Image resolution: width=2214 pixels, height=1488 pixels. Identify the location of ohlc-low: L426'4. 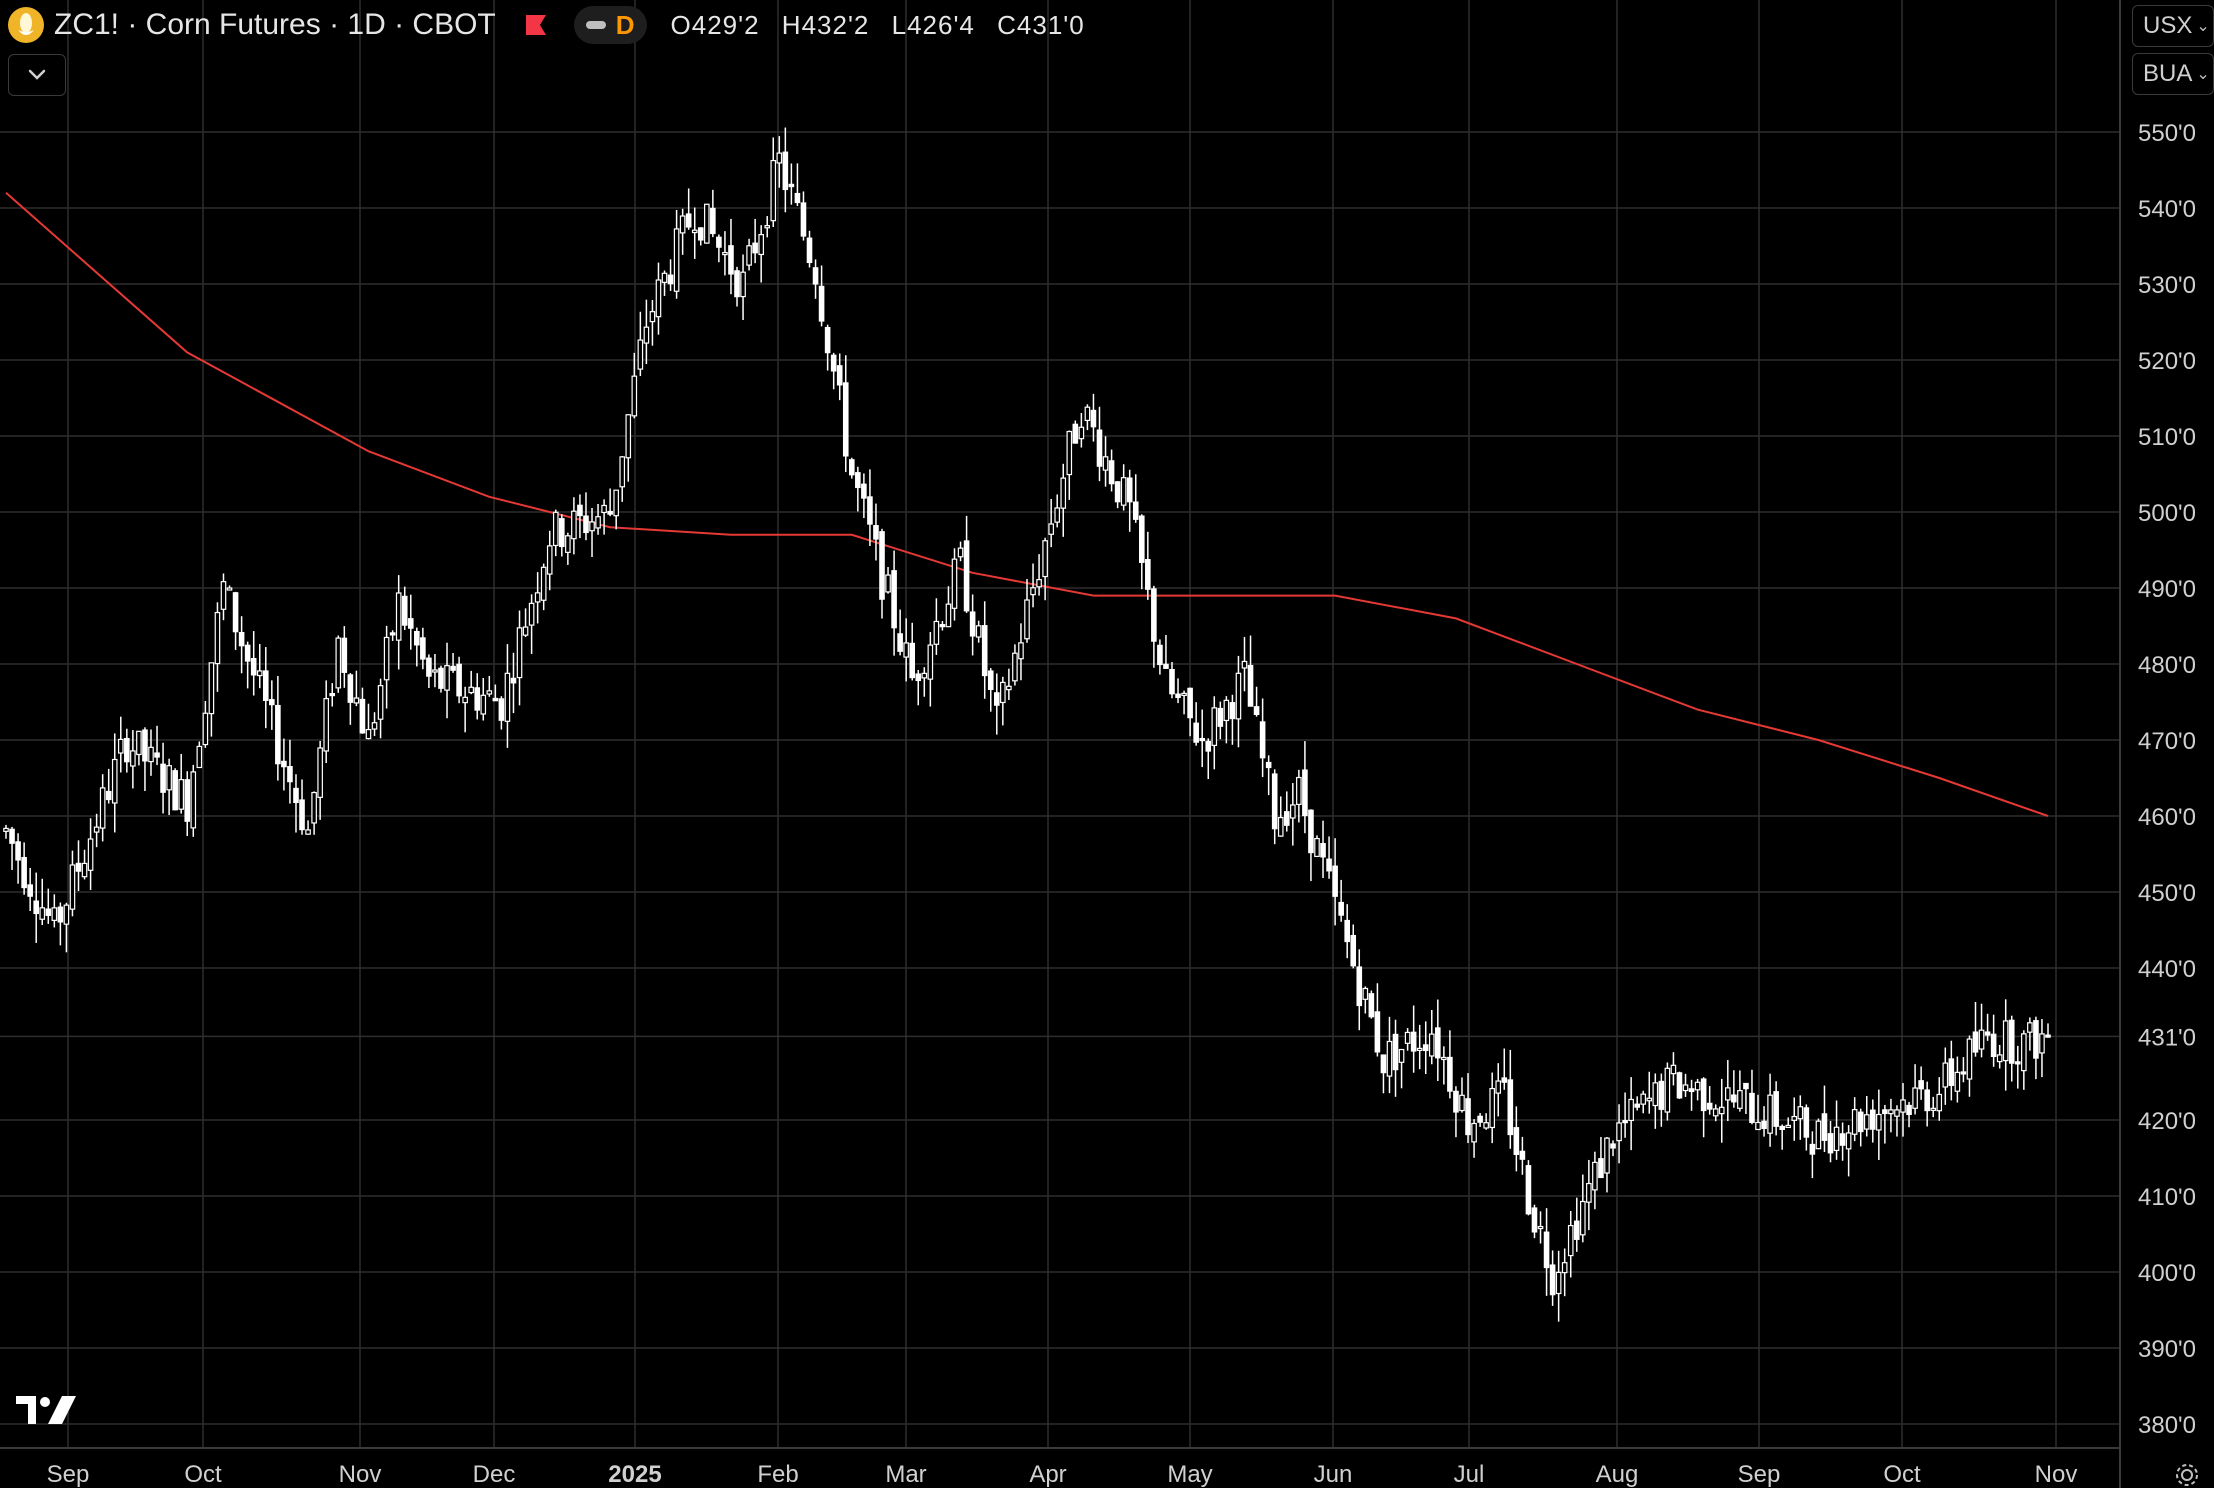
(933, 24).